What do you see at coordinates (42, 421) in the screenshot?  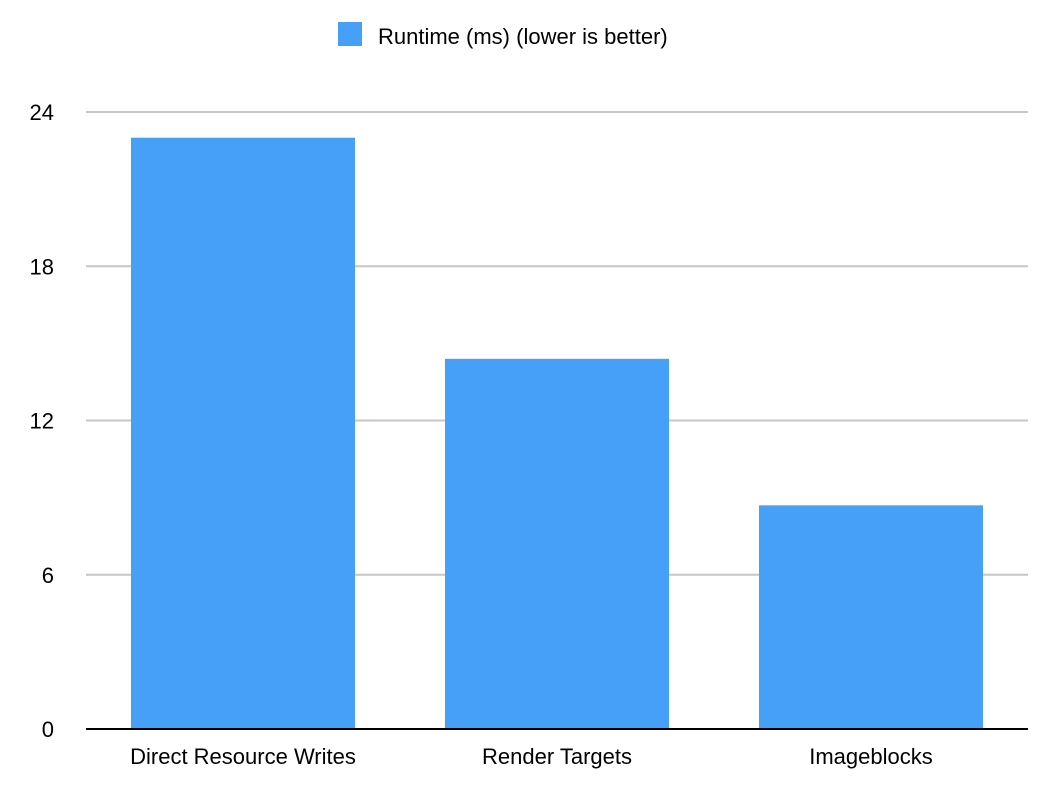 I see `y-tick-label: 12` at bounding box center [42, 421].